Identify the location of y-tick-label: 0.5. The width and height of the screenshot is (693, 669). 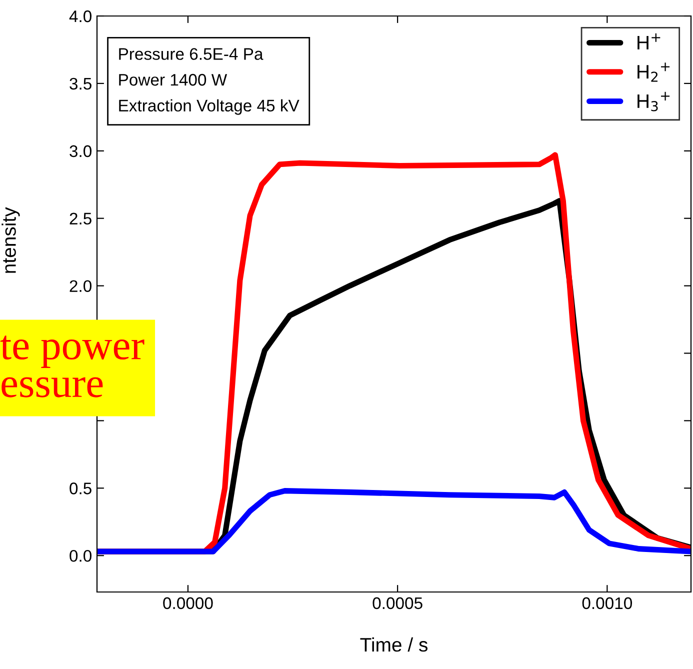
(81, 488).